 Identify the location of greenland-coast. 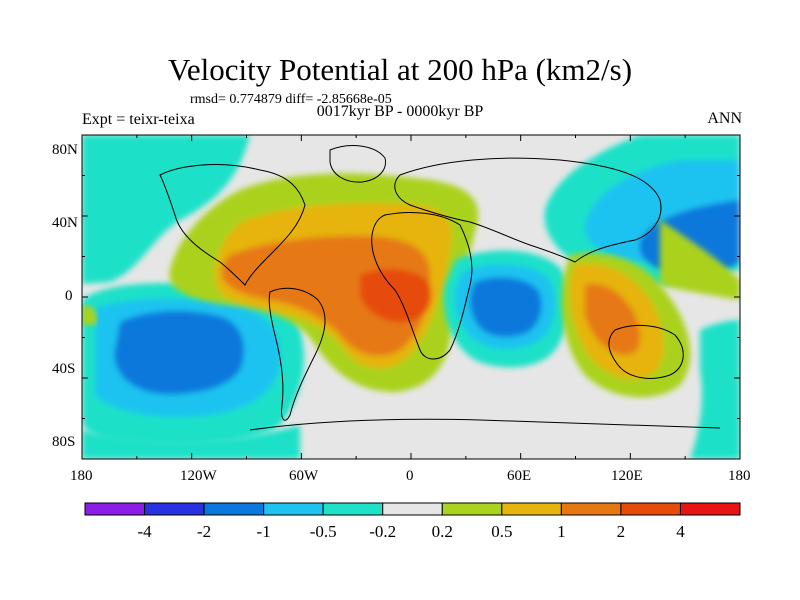
(358, 164).